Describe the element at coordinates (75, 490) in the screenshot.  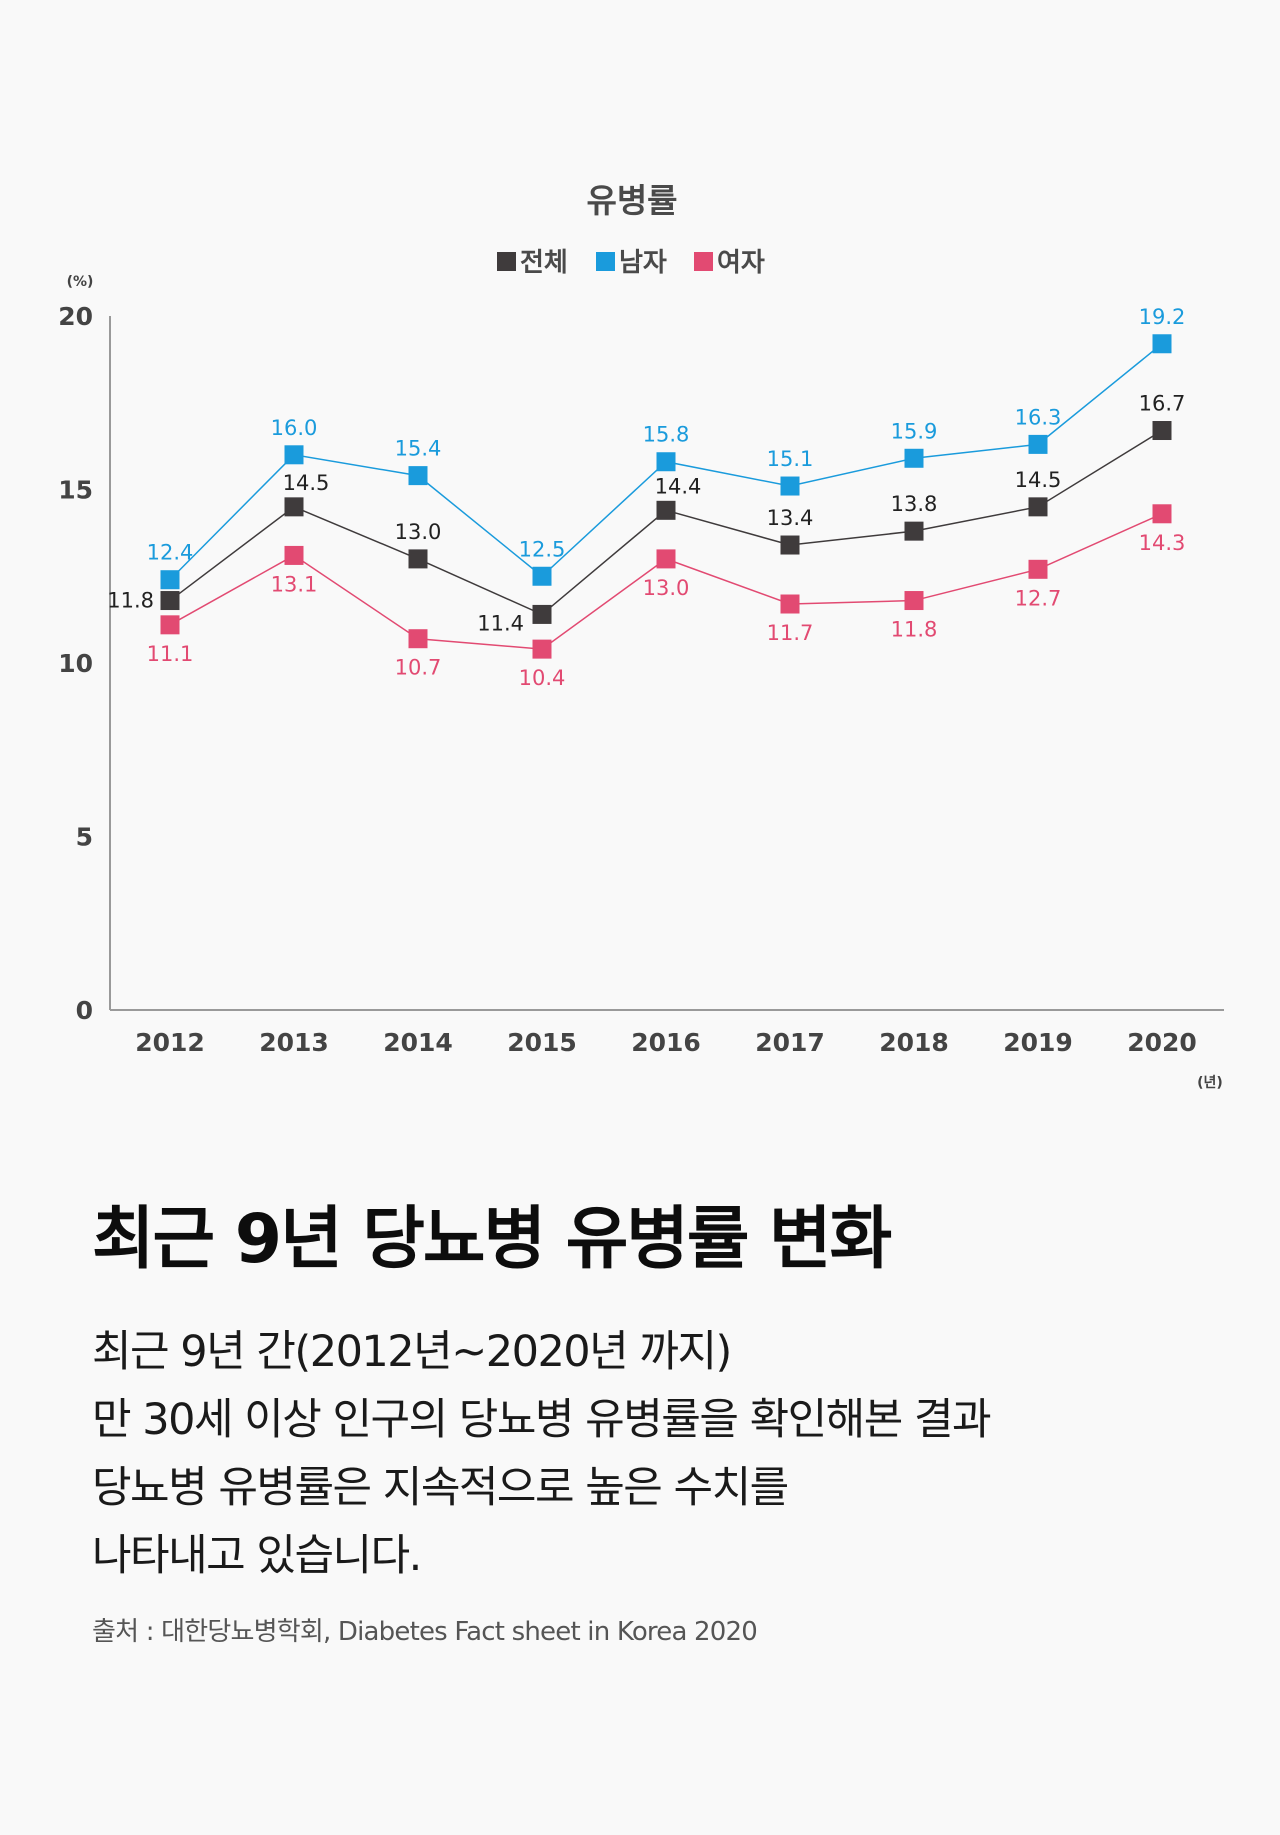
I see `y-tick-label: 15` at that location.